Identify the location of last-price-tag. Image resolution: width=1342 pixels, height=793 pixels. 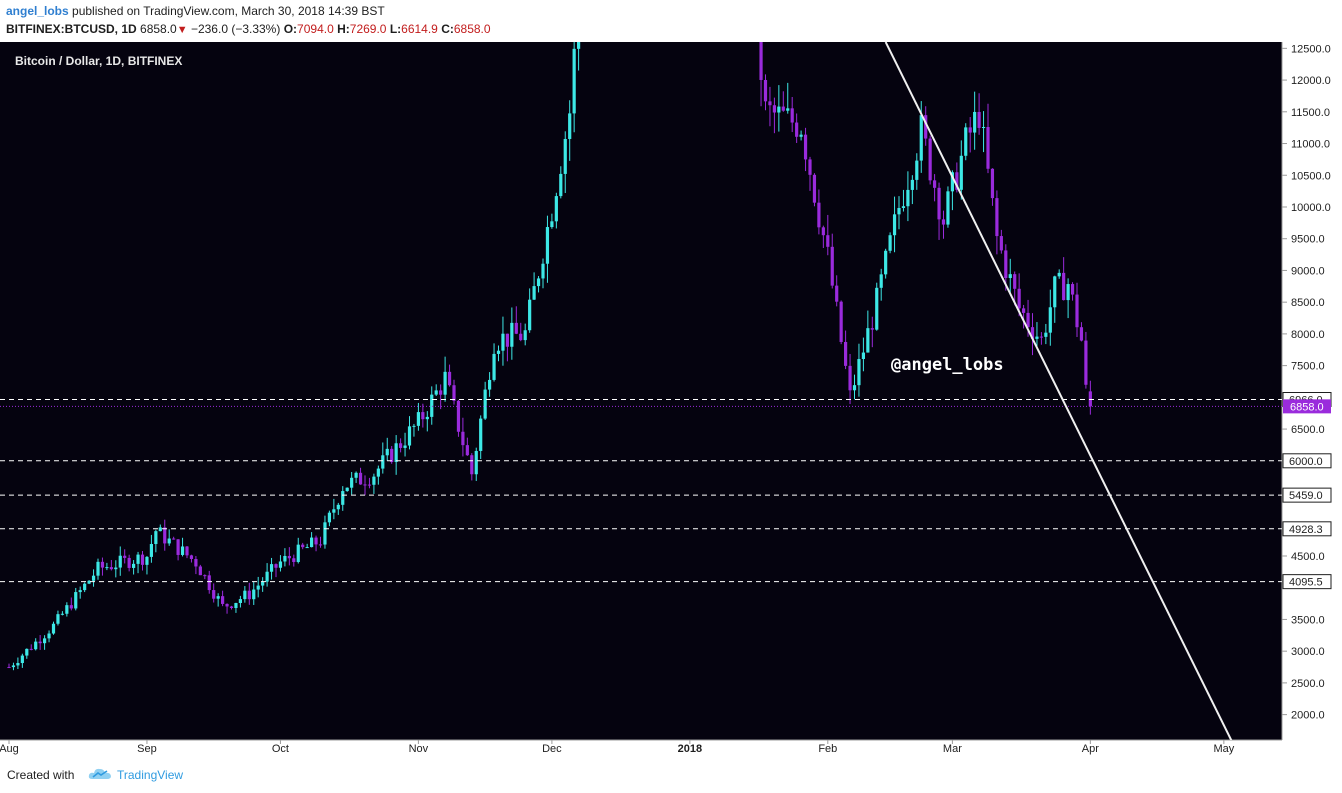
(1307, 406).